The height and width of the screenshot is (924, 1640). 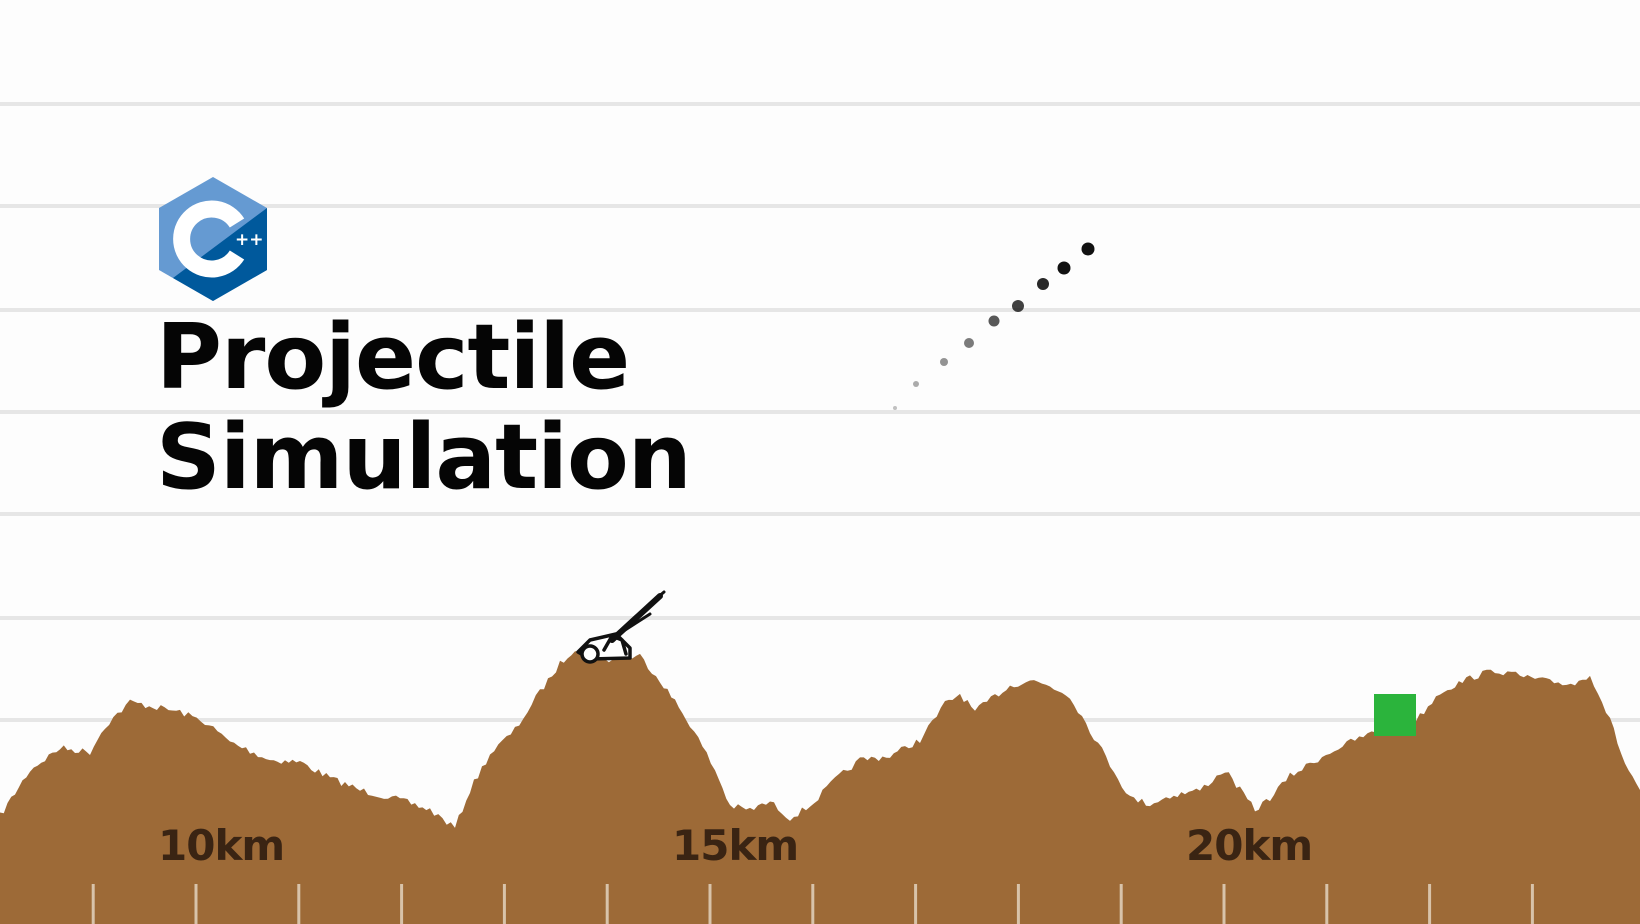 I want to click on cpp-logo-icon: ++, so click(x=213, y=239).